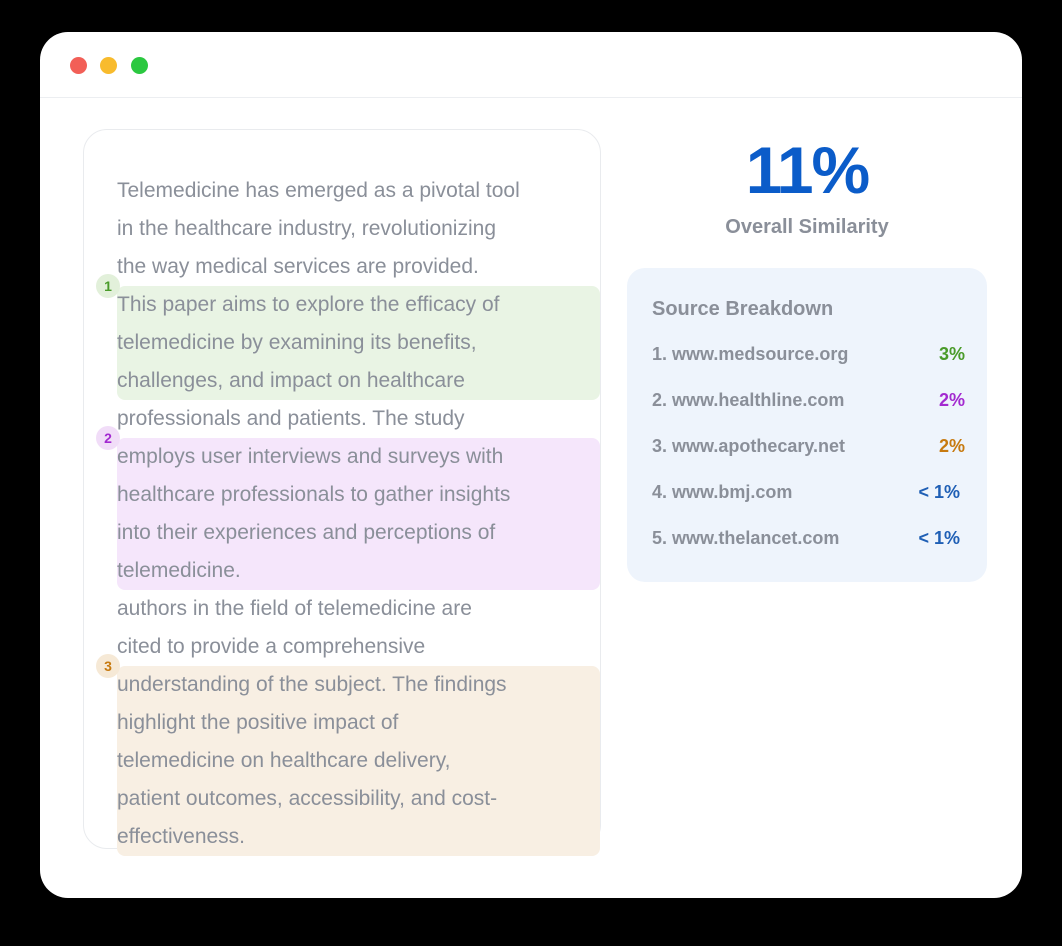 Image resolution: width=1062 pixels, height=946 pixels. I want to click on text-passage: professionals and patients. The study, so click(358, 419).